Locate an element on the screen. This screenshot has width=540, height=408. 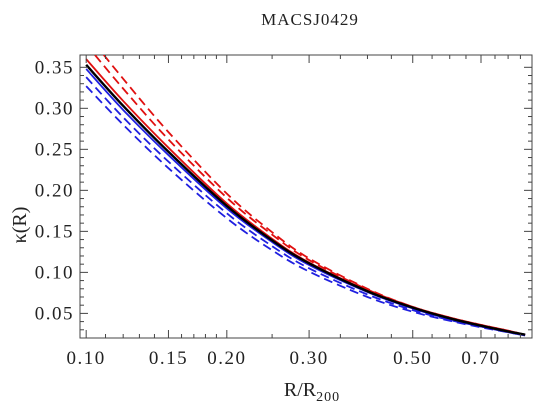
y-tick-label: 0.35 is located at coordinates (54, 67).